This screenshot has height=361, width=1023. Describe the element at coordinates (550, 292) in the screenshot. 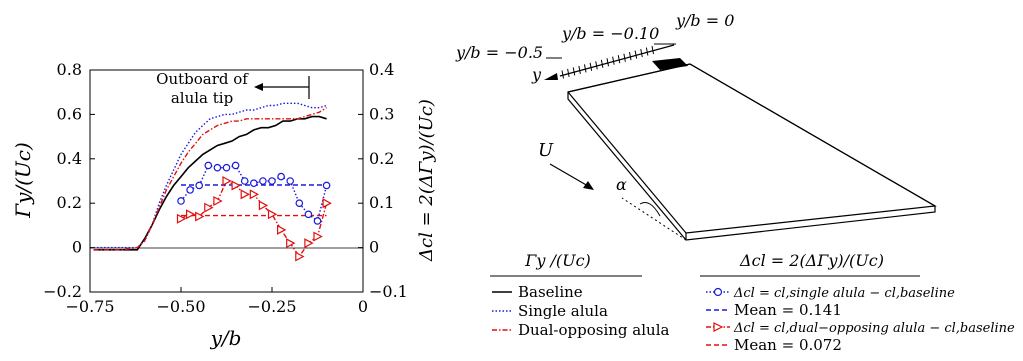

I see `legend-item-baseline: Baseline` at that location.